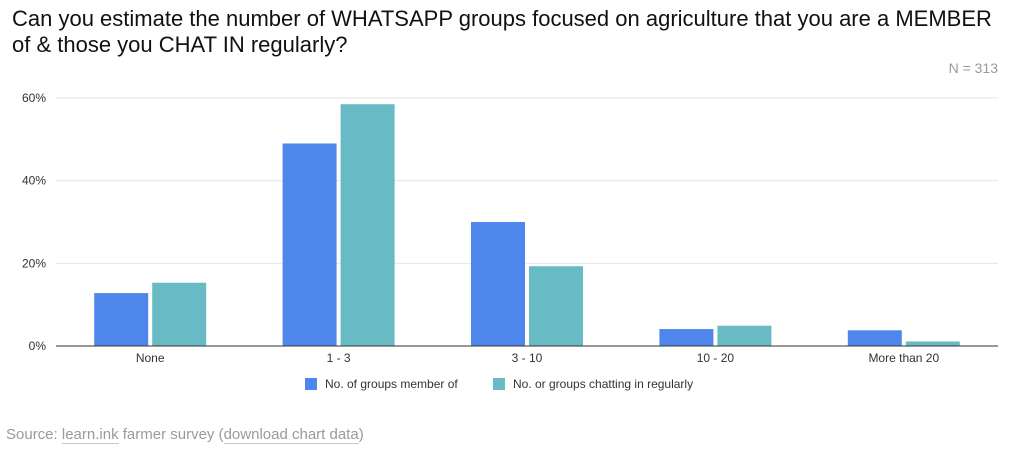 This screenshot has width=1024, height=460. I want to click on source-middle: farmer survey (, so click(171, 434).